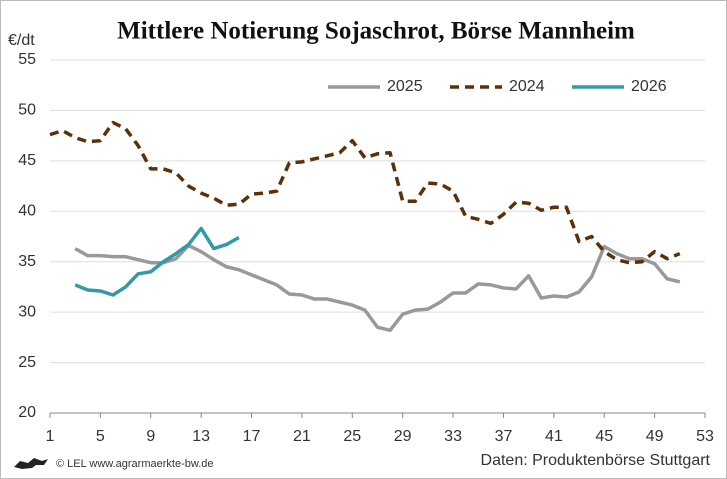  What do you see at coordinates (27, 261) in the screenshot?
I see `y-tick-label: 35` at bounding box center [27, 261].